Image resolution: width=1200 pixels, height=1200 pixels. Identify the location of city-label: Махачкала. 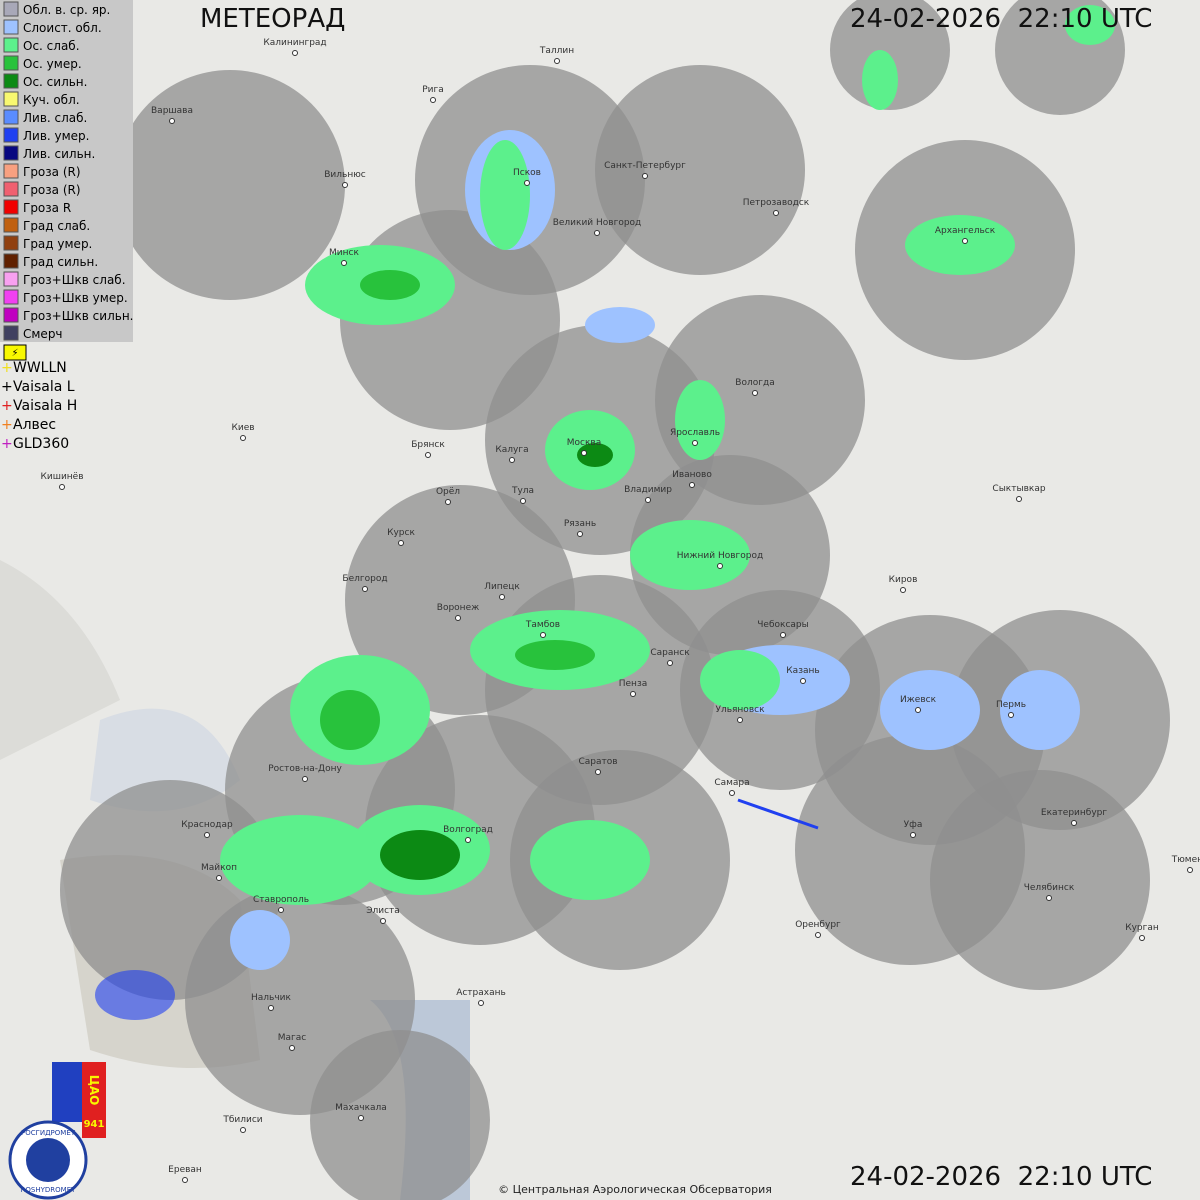
(361, 1108).